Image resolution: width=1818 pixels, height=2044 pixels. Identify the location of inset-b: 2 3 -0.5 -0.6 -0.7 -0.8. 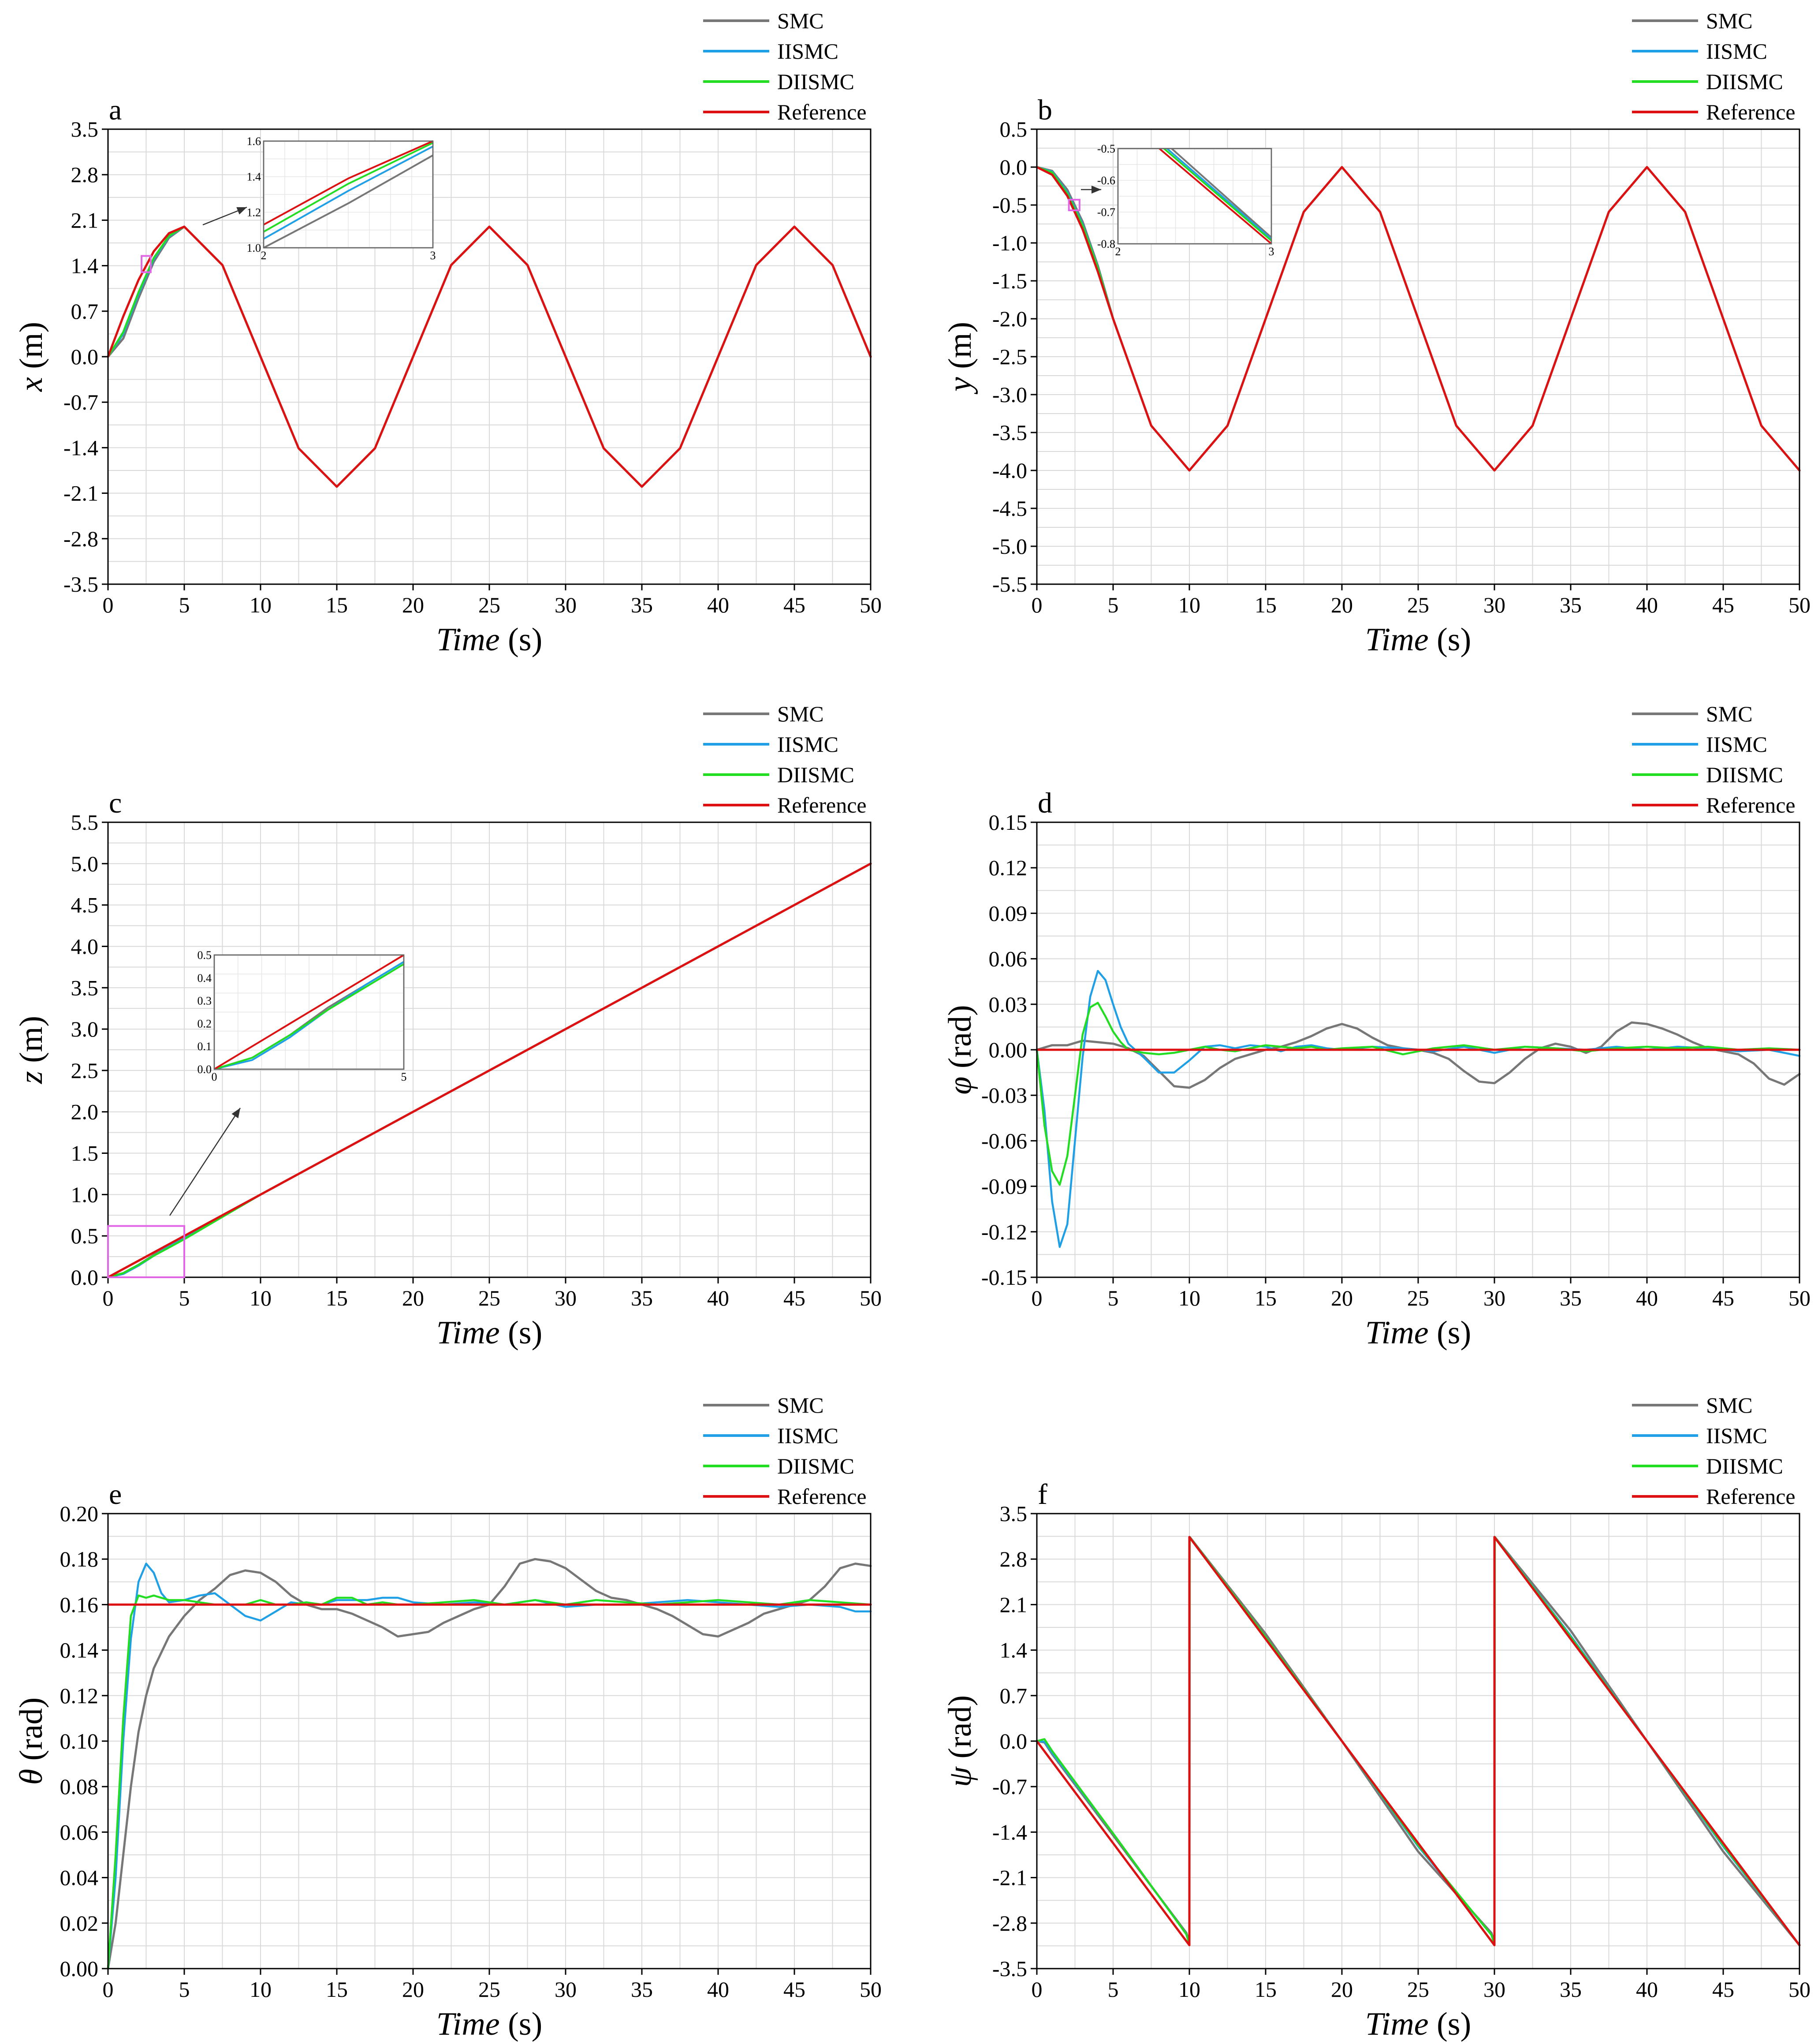
(1185, 200).